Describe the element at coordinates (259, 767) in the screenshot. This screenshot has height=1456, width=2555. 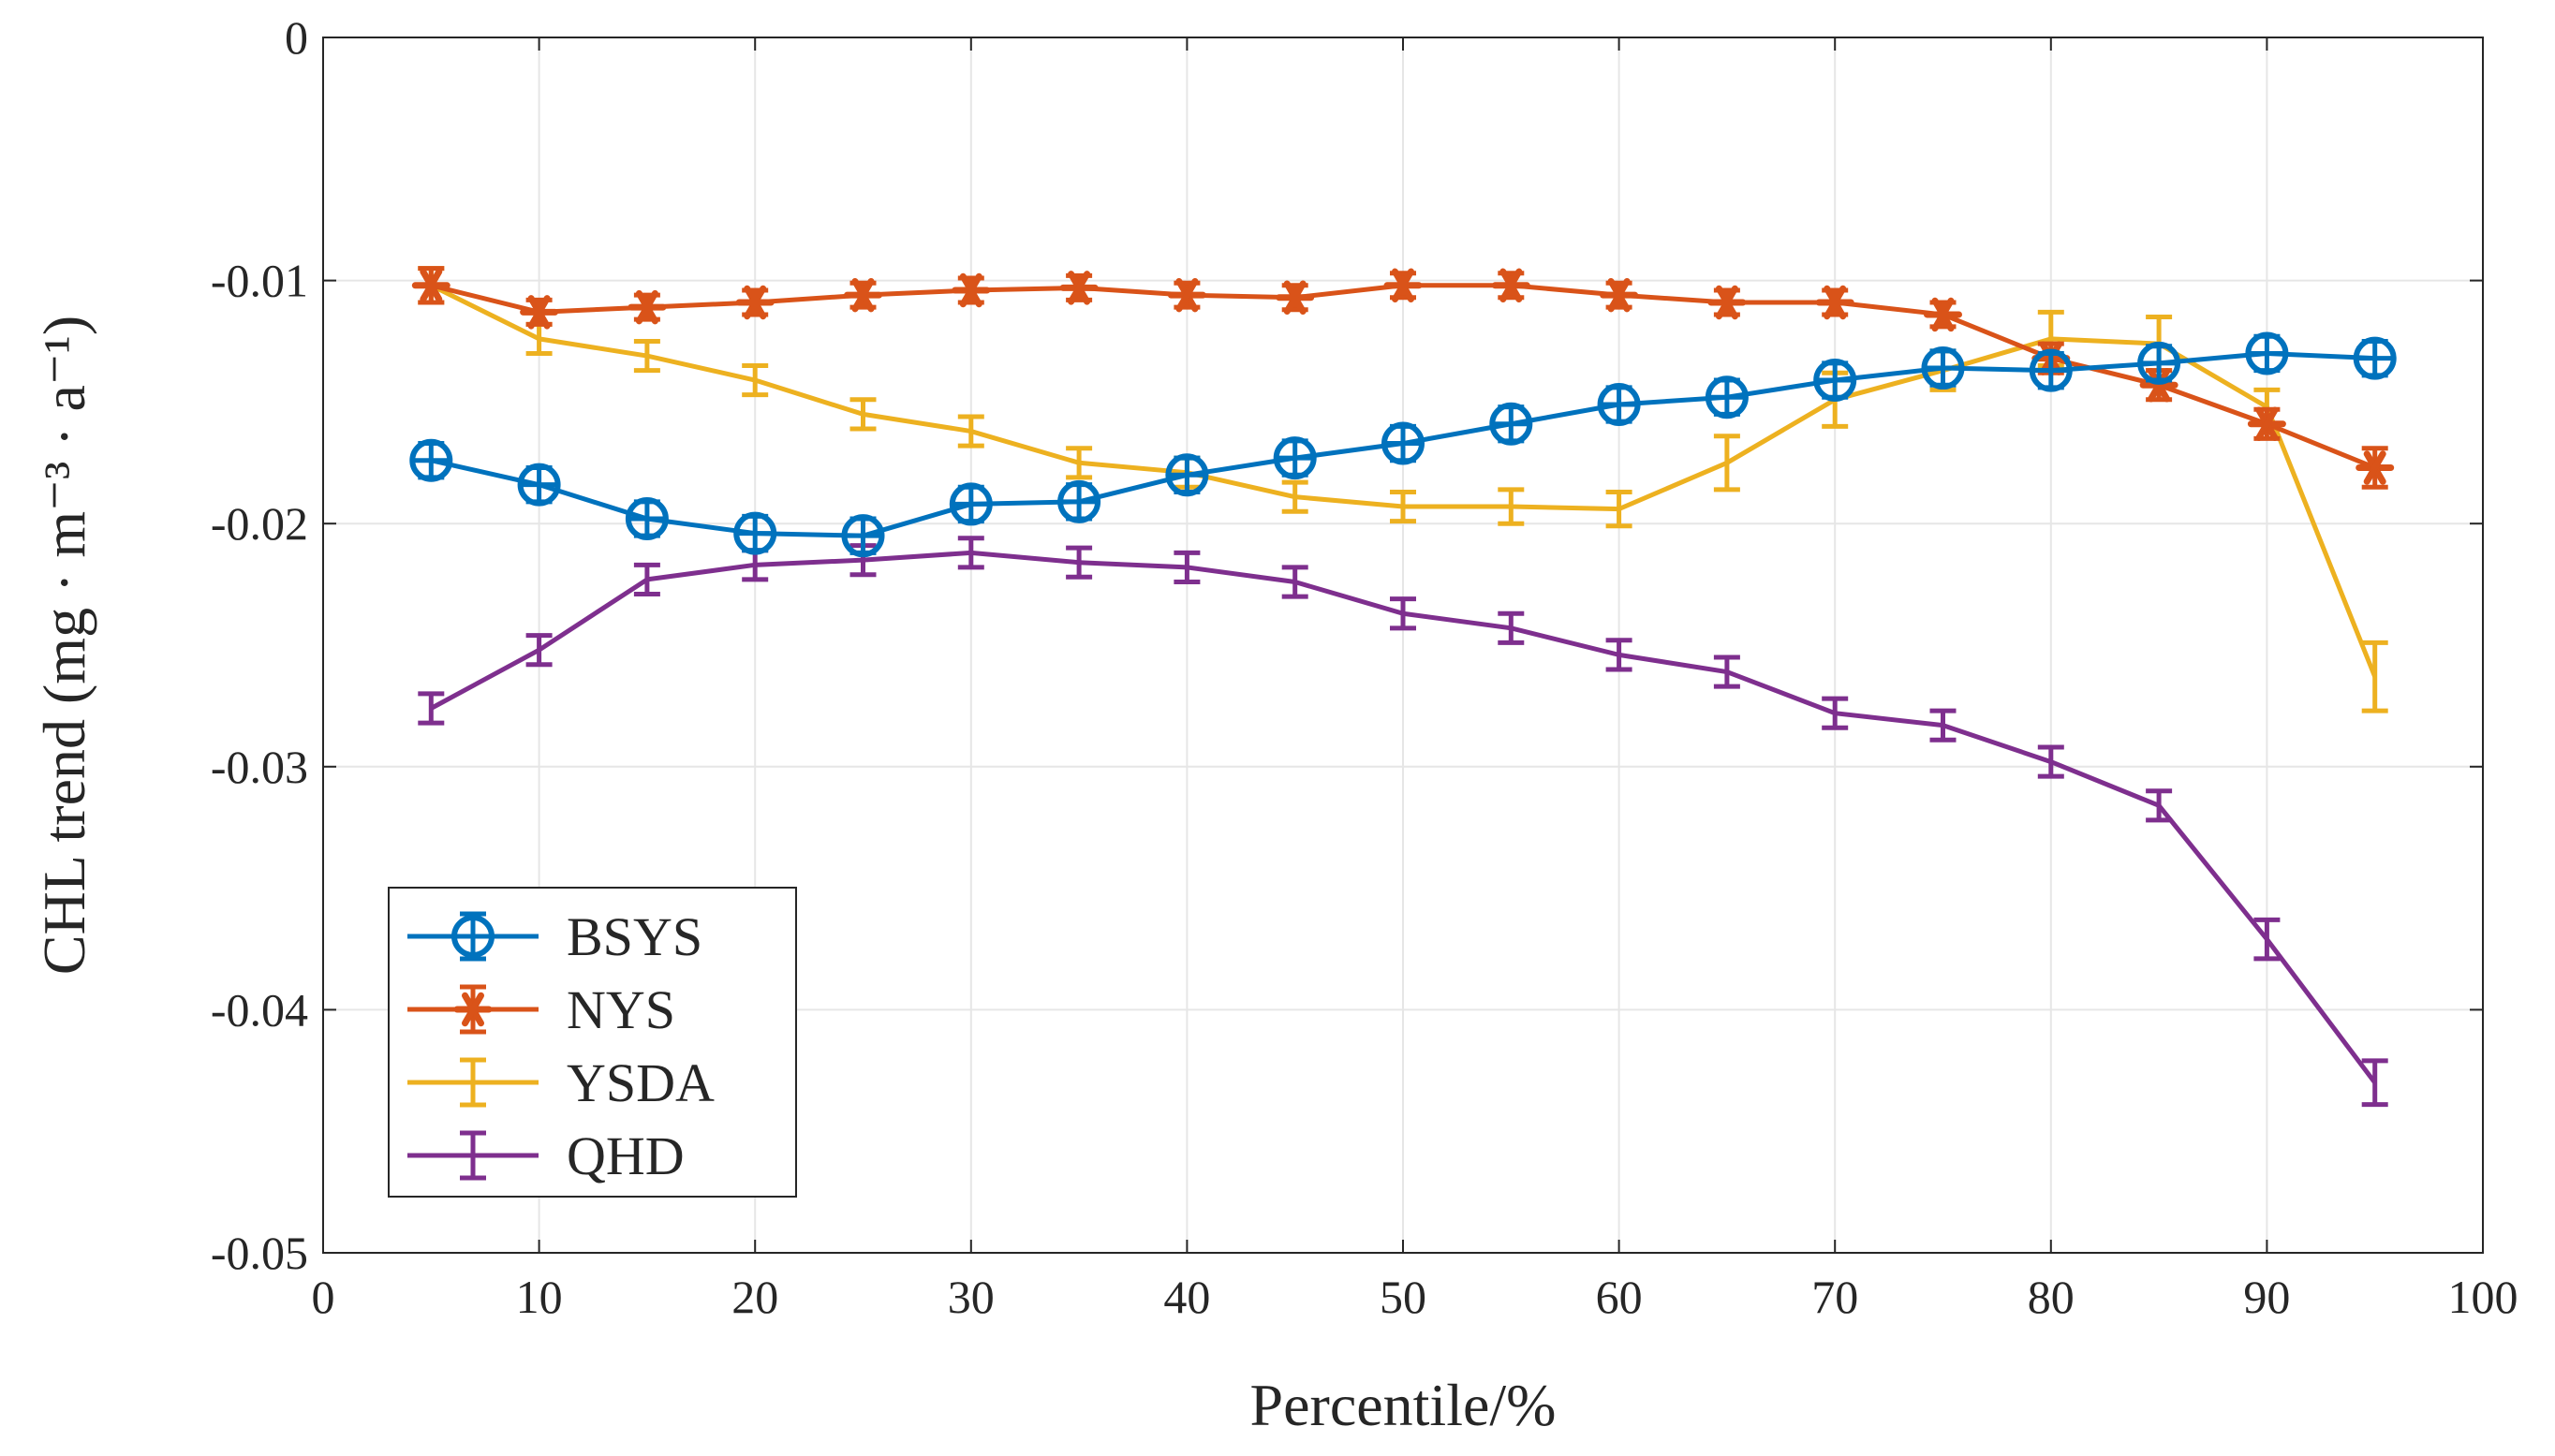
I see `y-tick-label: -0.03` at that location.